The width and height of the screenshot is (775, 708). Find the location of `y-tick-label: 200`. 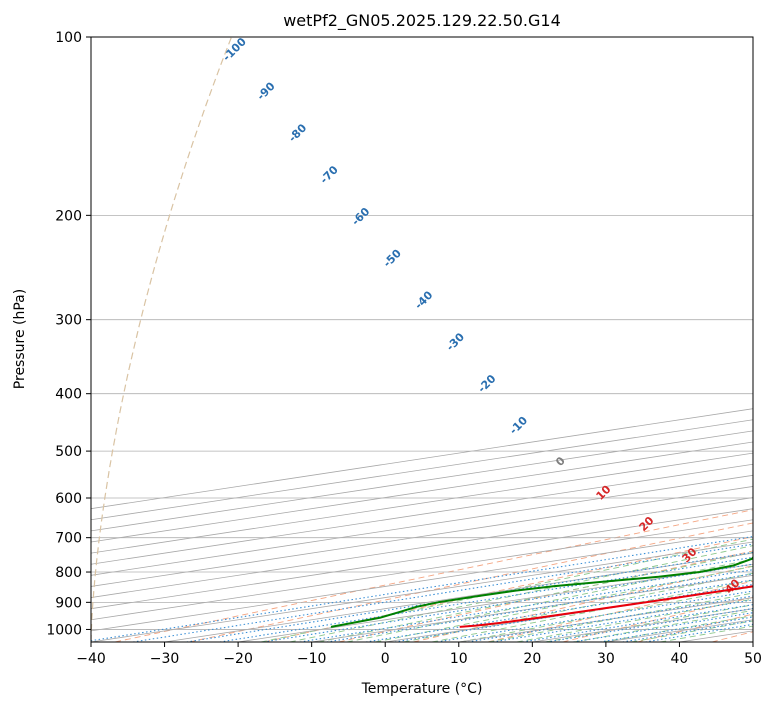

y-tick-label: 200 is located at coordinates (68, 216).